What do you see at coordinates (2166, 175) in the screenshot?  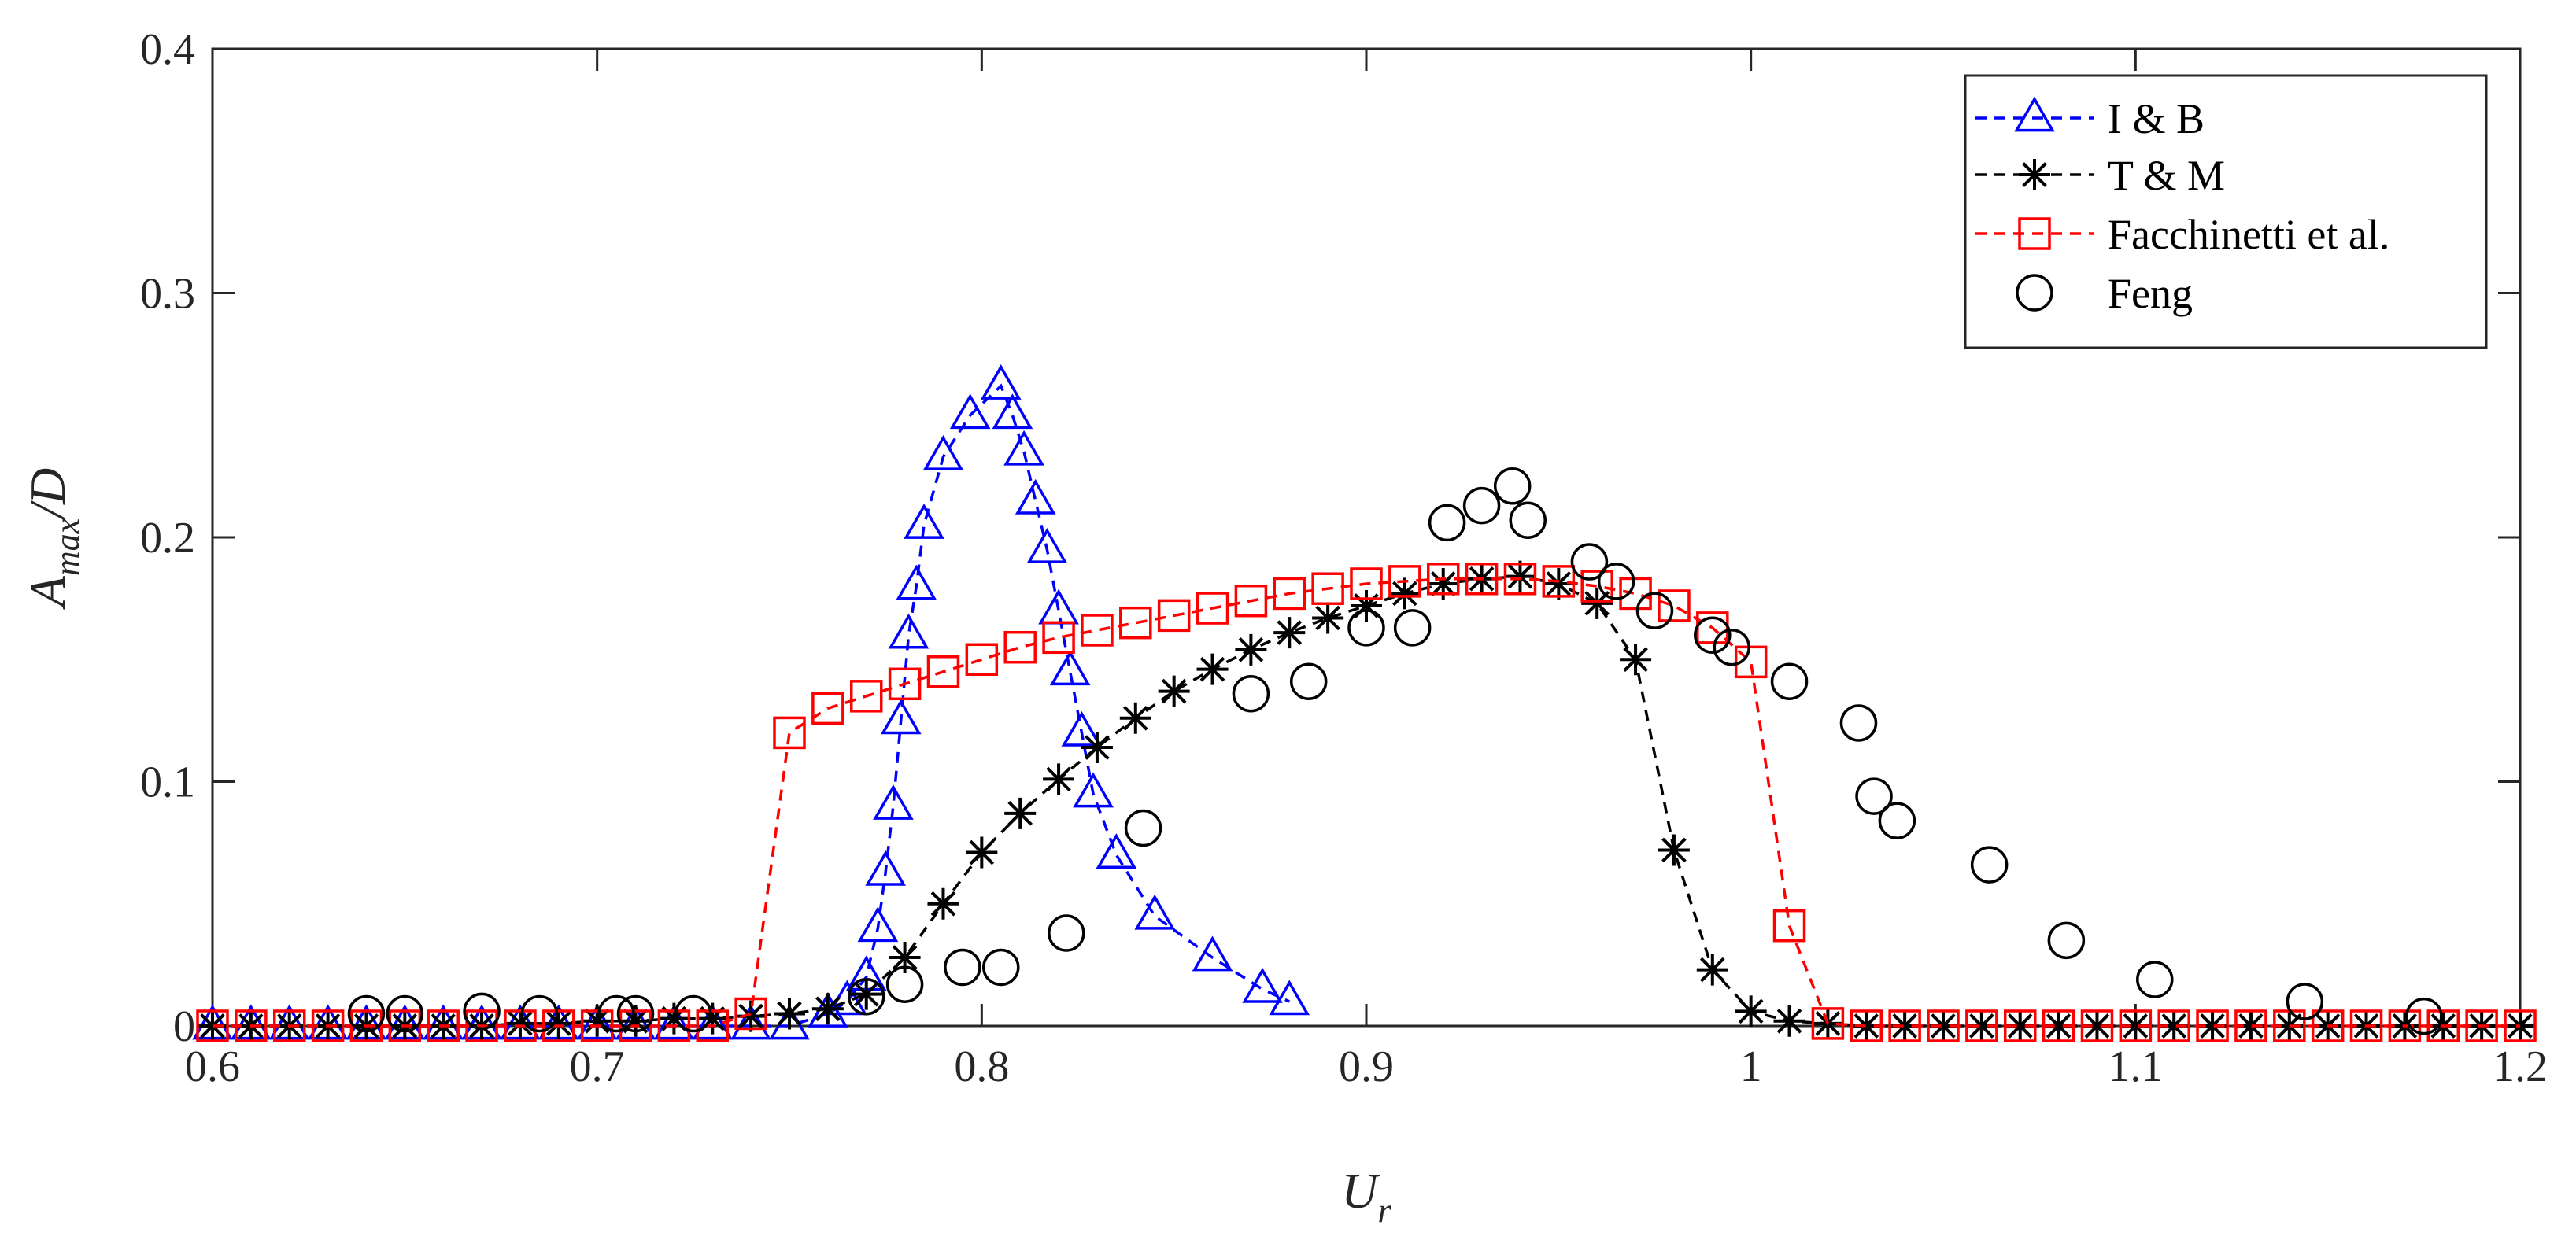 I see `legend-label: T & M` at bounding box center [2166, 175].